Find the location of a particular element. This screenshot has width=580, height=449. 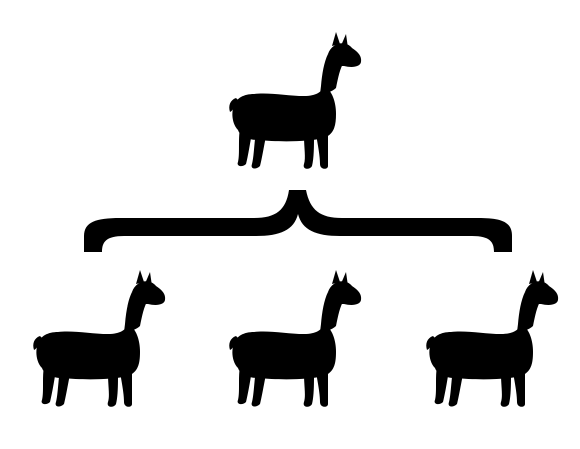

root-llama-icon is located at coordinates (295, 100).